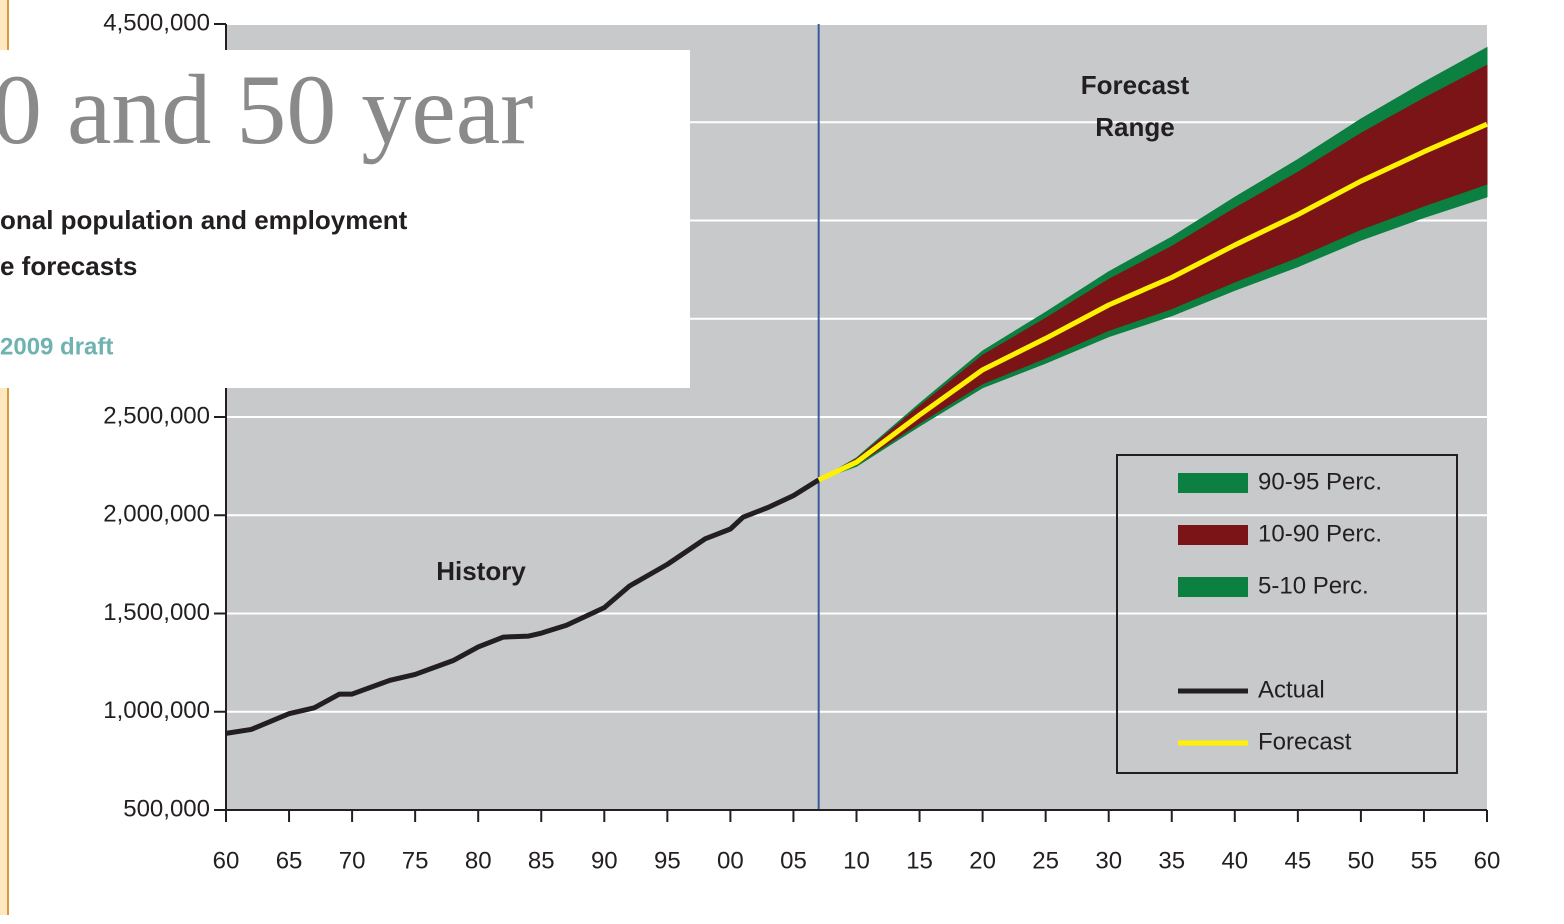 The image size is (1564, 924). What do you see at coordinates (1135, 85) in the screenshot?
I see `annotation: Forecast` at bounding box center [1135, 85].